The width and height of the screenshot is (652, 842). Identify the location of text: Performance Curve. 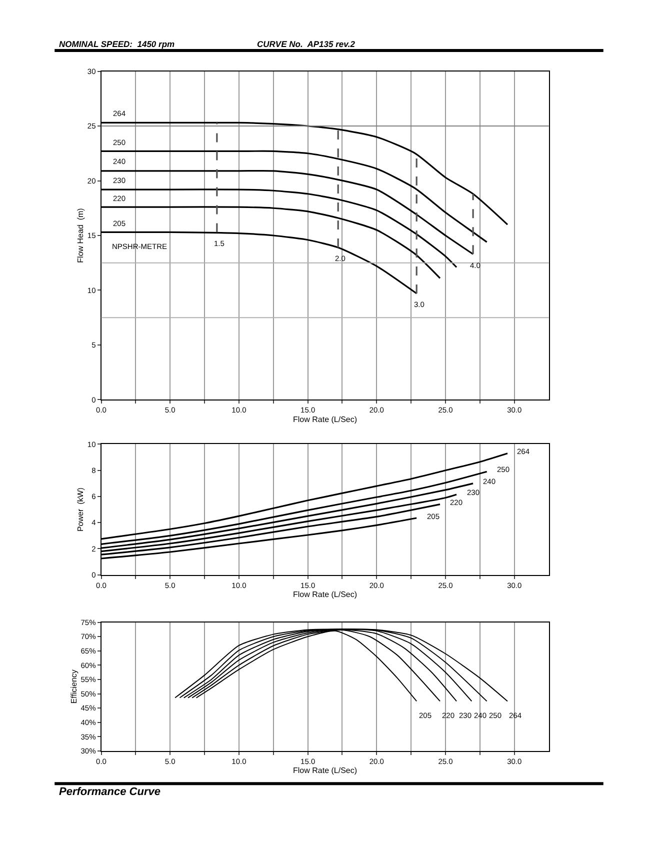
(109, 792).